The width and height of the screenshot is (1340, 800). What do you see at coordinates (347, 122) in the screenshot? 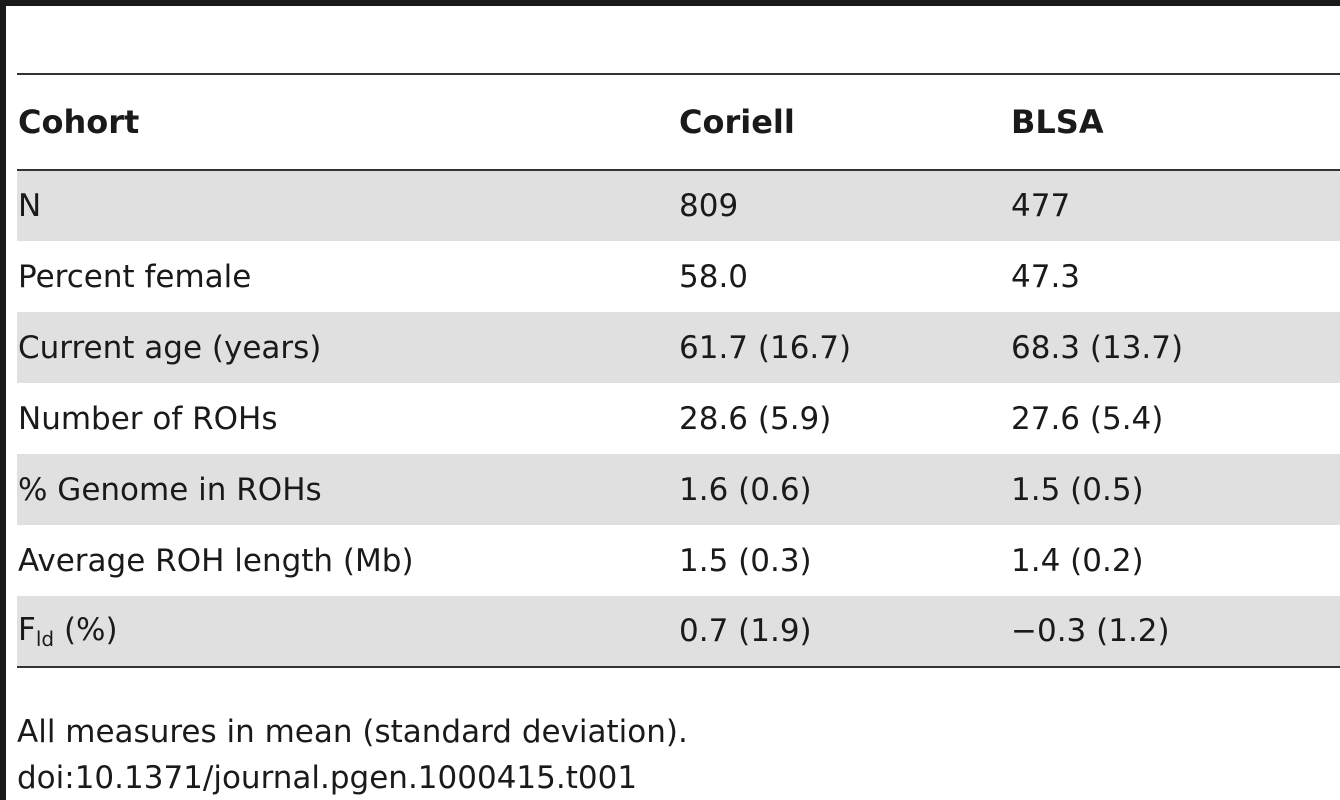
I see `header-cohort: Cohort` at bounding box center [347, 122].